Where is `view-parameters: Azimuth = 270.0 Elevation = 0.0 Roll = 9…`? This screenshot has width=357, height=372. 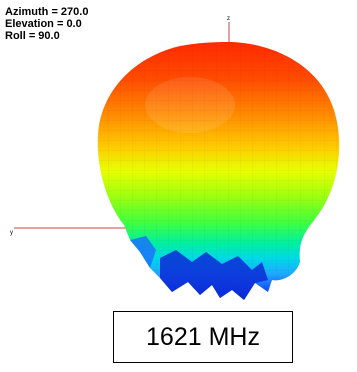 view-parameters: Azimuth = 270.0 Elevation = 0.0 Roll = 9… is located at coordinates (46, 24).